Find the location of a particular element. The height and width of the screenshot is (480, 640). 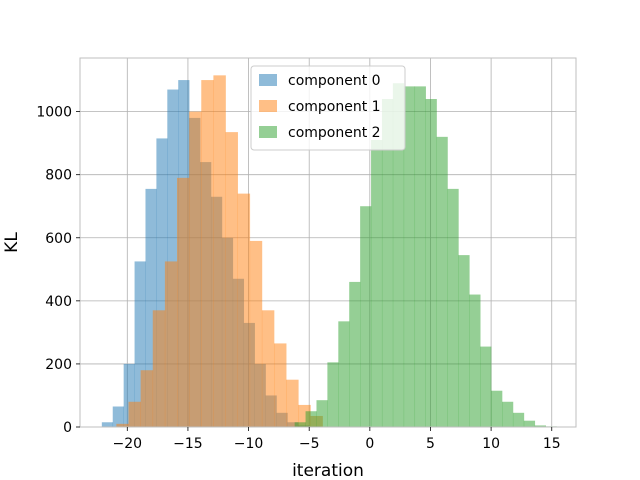

y-tick-label: 600 is located at coordinates (58, 239).